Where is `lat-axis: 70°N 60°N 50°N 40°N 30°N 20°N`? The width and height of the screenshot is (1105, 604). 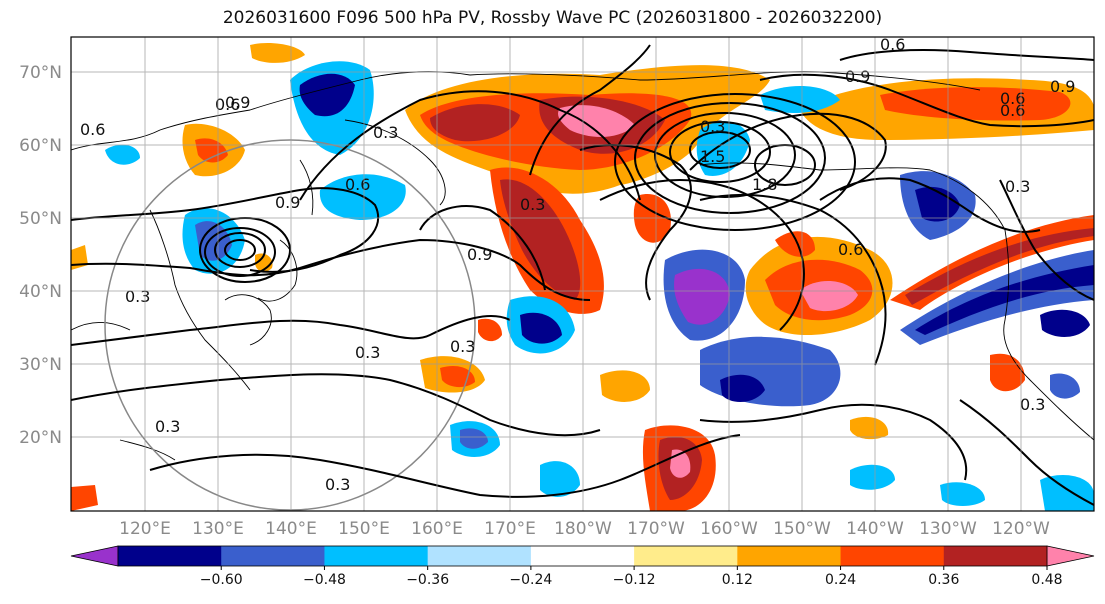
lat-axis: 70°N 60°N 50°N 40°N 30°N 20°N is located at coordinates (40, 255).